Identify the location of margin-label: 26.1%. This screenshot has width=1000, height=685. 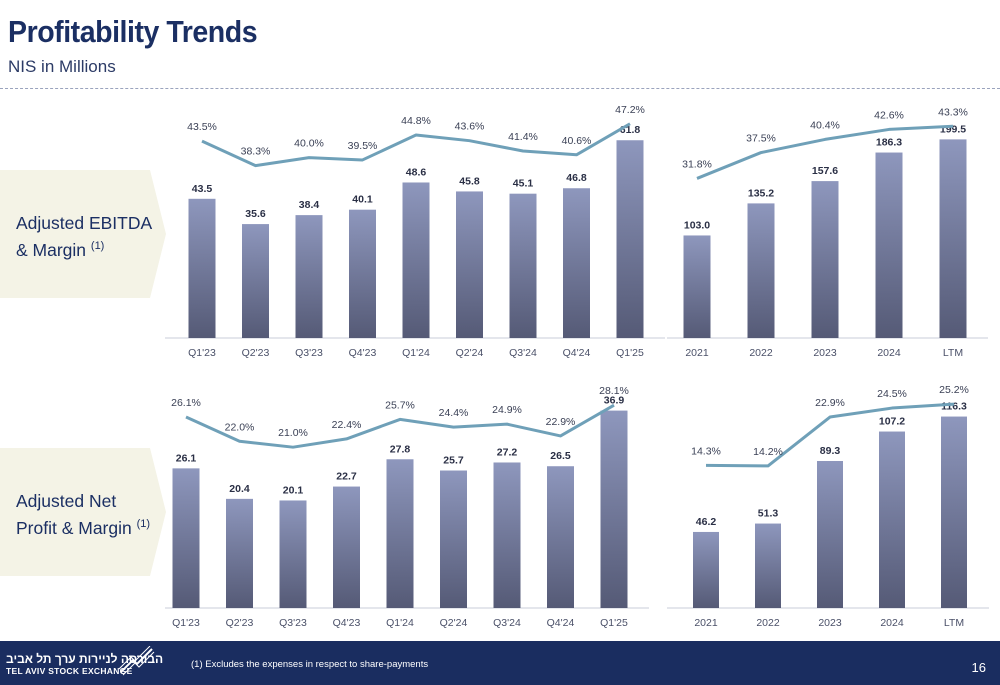
(186, 403).